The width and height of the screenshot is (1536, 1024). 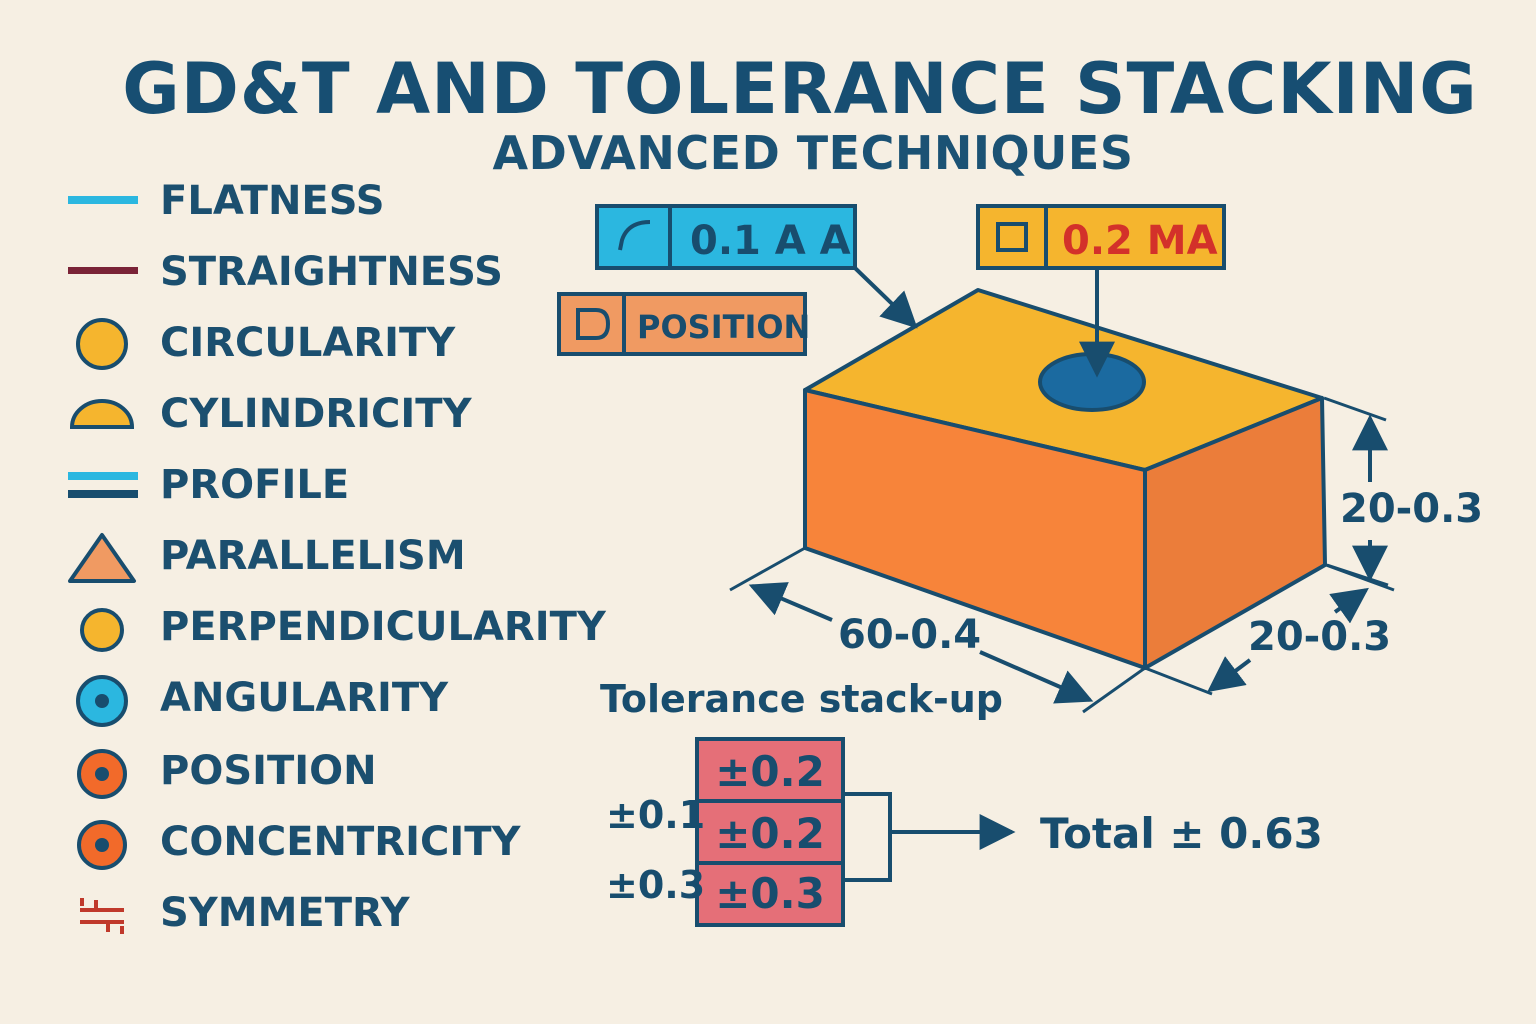 What do you see at coordinates (272, 201) in the screenshot?
I see `legend-label: FLATNESS` at bounding box center [272, 201].